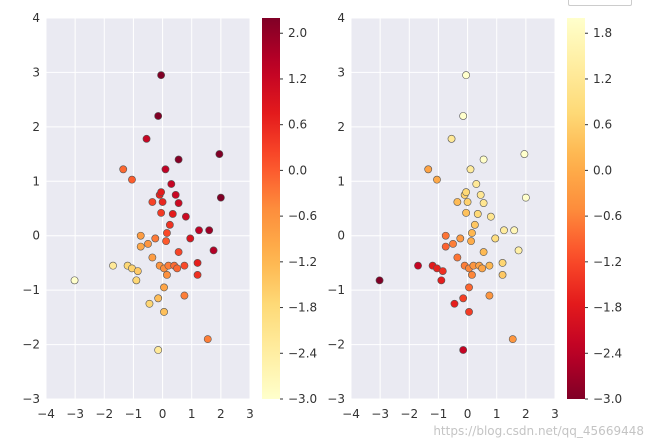 The width and height of the screenshot is (651, 443). What do you see at coordinates (192, 414) in the screenshot?
I see `left-x-tick-label: 1` at bounding box center [192, 414].